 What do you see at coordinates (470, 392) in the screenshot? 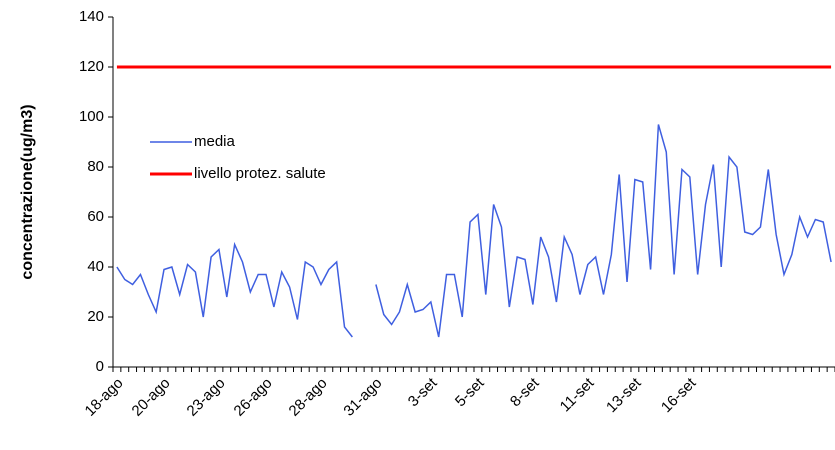
I see `x-tick-label: 5-set` at bounding box center [470, 392].